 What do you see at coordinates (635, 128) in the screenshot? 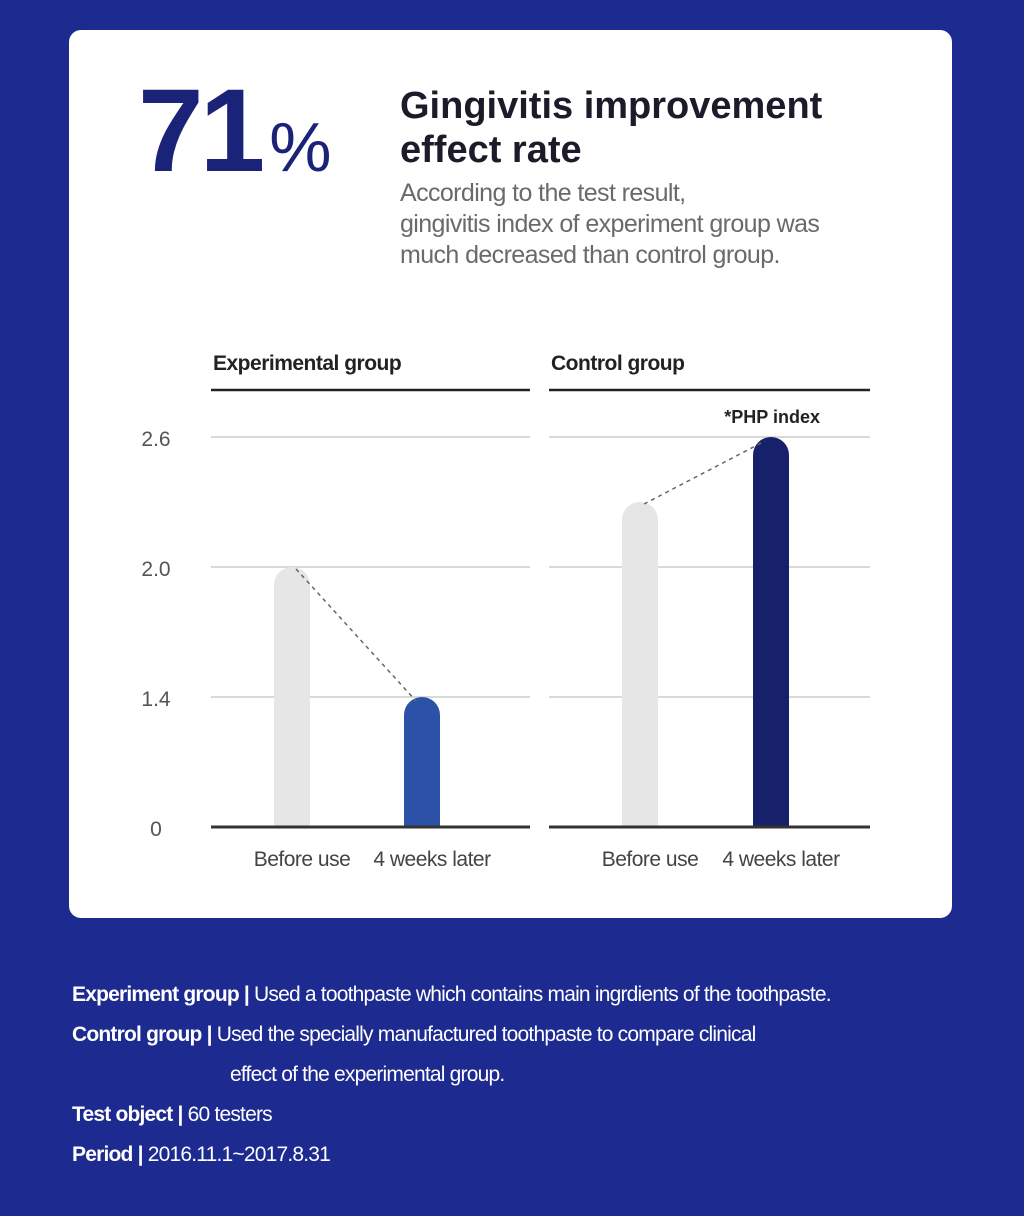
I see `headline-title: Gingivitis improvement effect rate` at bounding box center [635, 128].